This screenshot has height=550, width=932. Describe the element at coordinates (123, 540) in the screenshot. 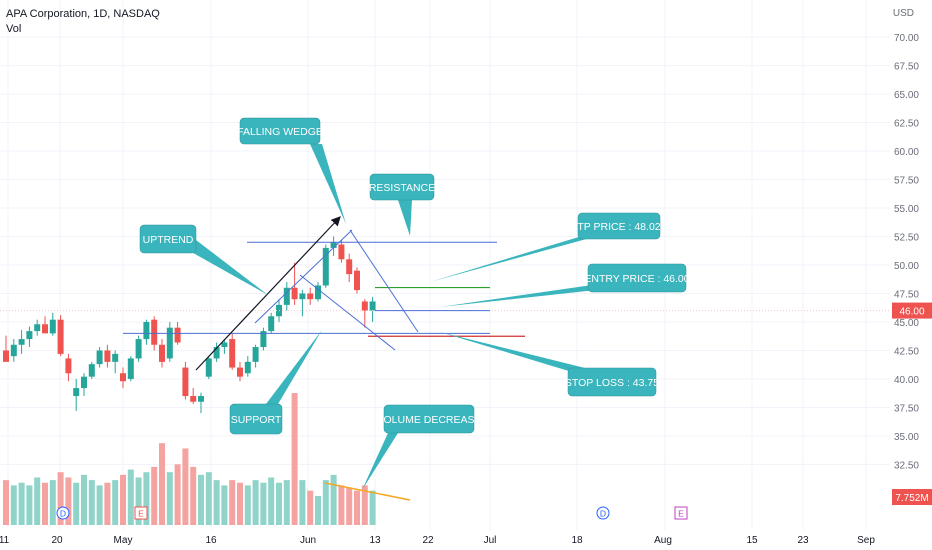

I see `x-tick-label: May` at that location.